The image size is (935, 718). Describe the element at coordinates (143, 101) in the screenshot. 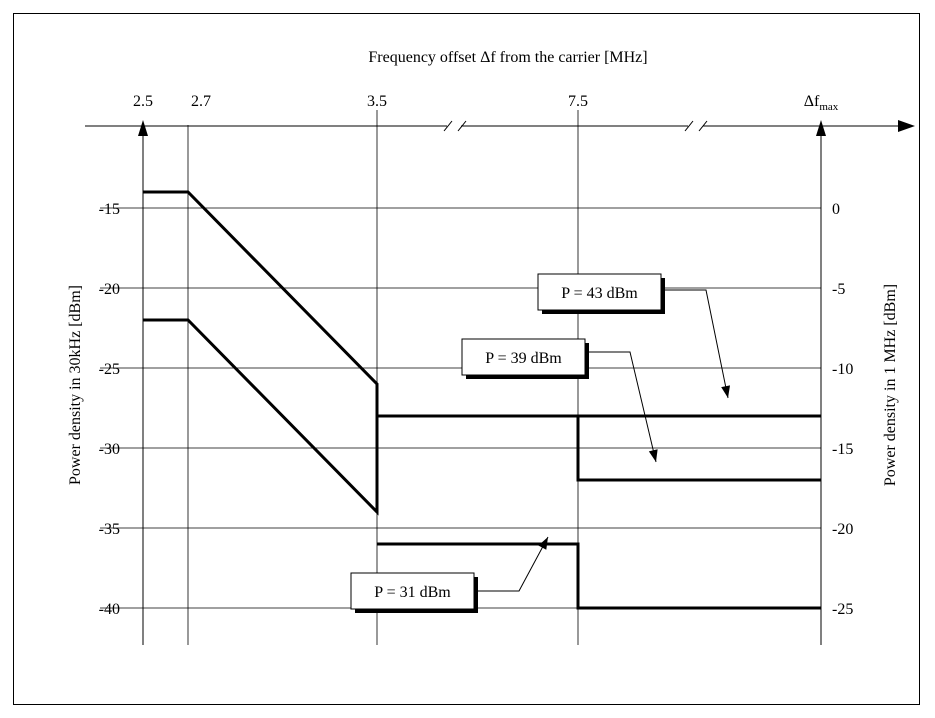

I see `x-tick-label: 2.5` at that location.